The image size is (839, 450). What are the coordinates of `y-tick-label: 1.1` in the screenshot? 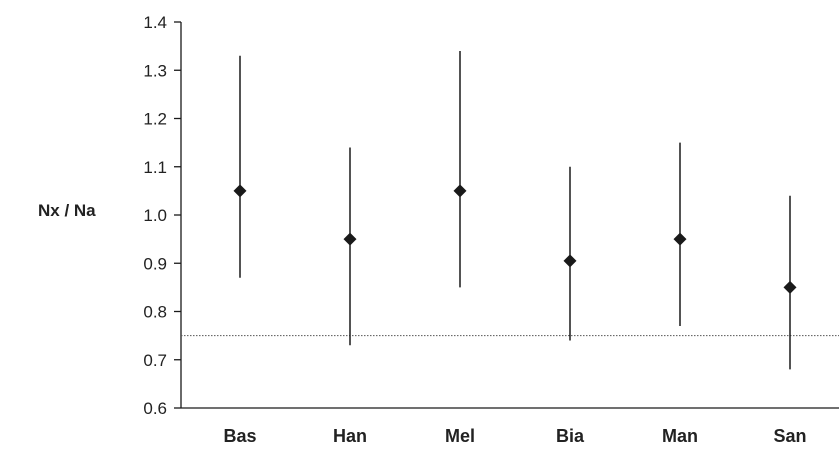 It's located at (155, 167).